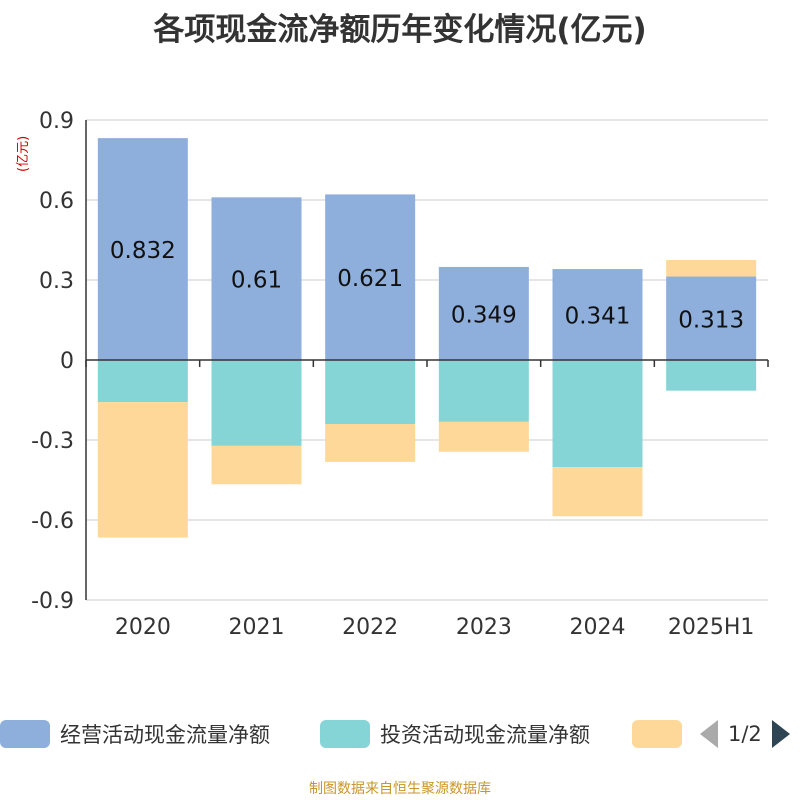 Image resolution: width=800 pixels, height=800 pixels. What do you see at coordinates (67, 361) in the screenshot?
I see `y-tick-label: 0` at bounding box center [67, 361].